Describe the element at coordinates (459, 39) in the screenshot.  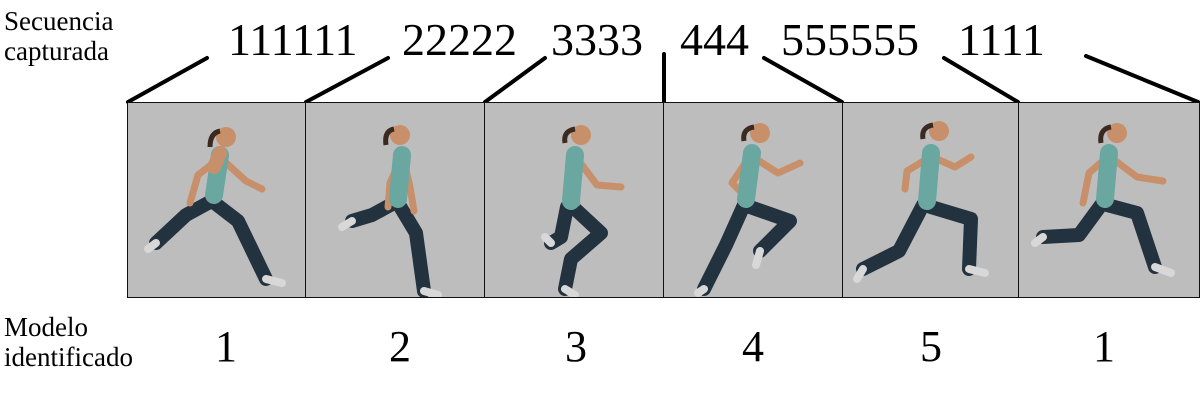
I see `sequence-group-2: 22222` at that location.